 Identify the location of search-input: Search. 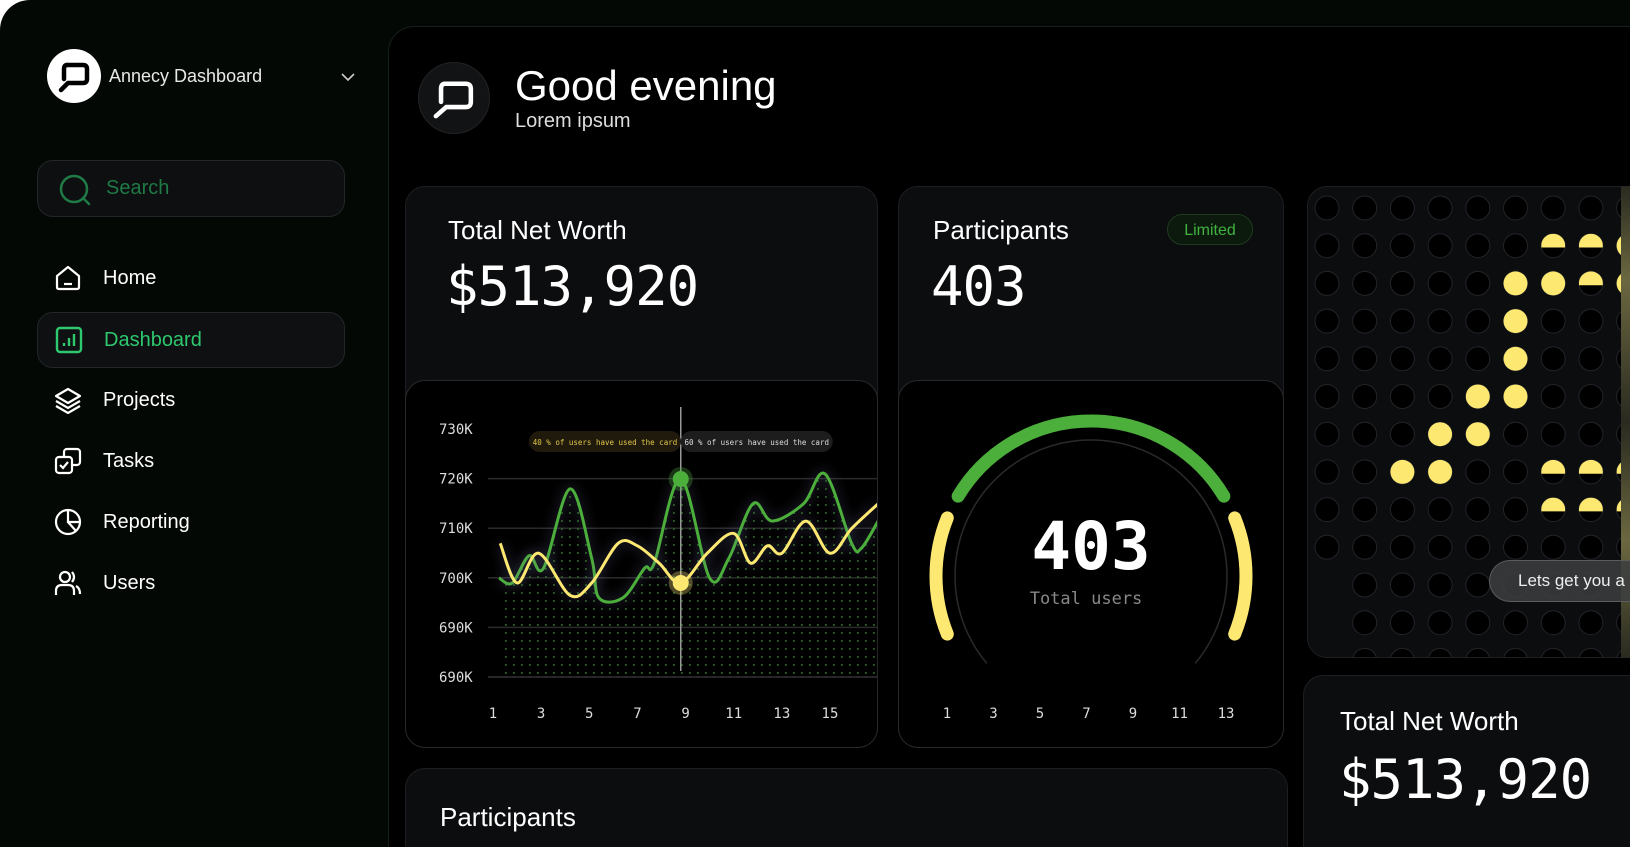
(191, 188).